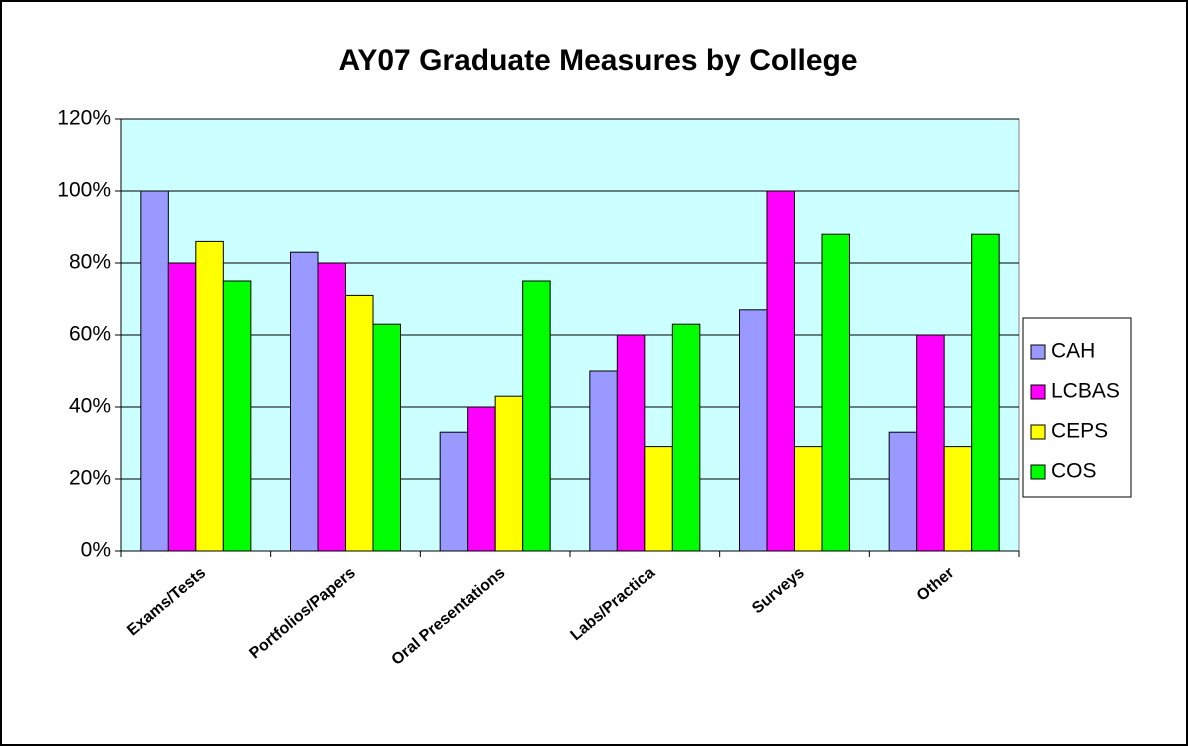 This screenshot has height=746, width=1188. Describe the element at coordinates (96, 550) in the screenshot. I see `y-tick-label: 0%` at that location.